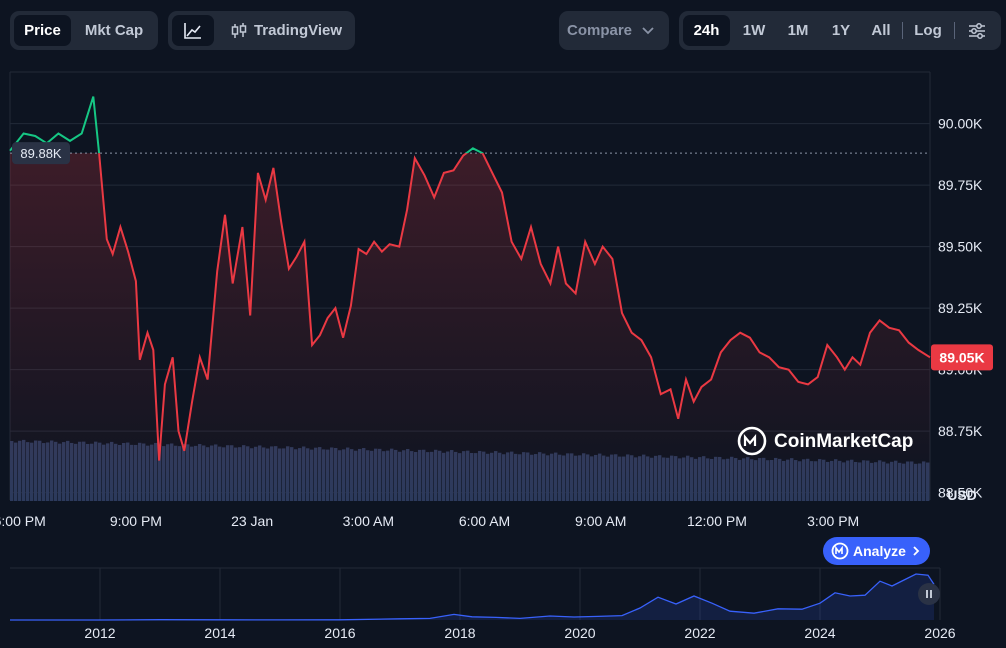  What do you see at coordinates (648, 30) in the screenshot?
I see `chevron-down-icon` at bounding box center [648, 30].